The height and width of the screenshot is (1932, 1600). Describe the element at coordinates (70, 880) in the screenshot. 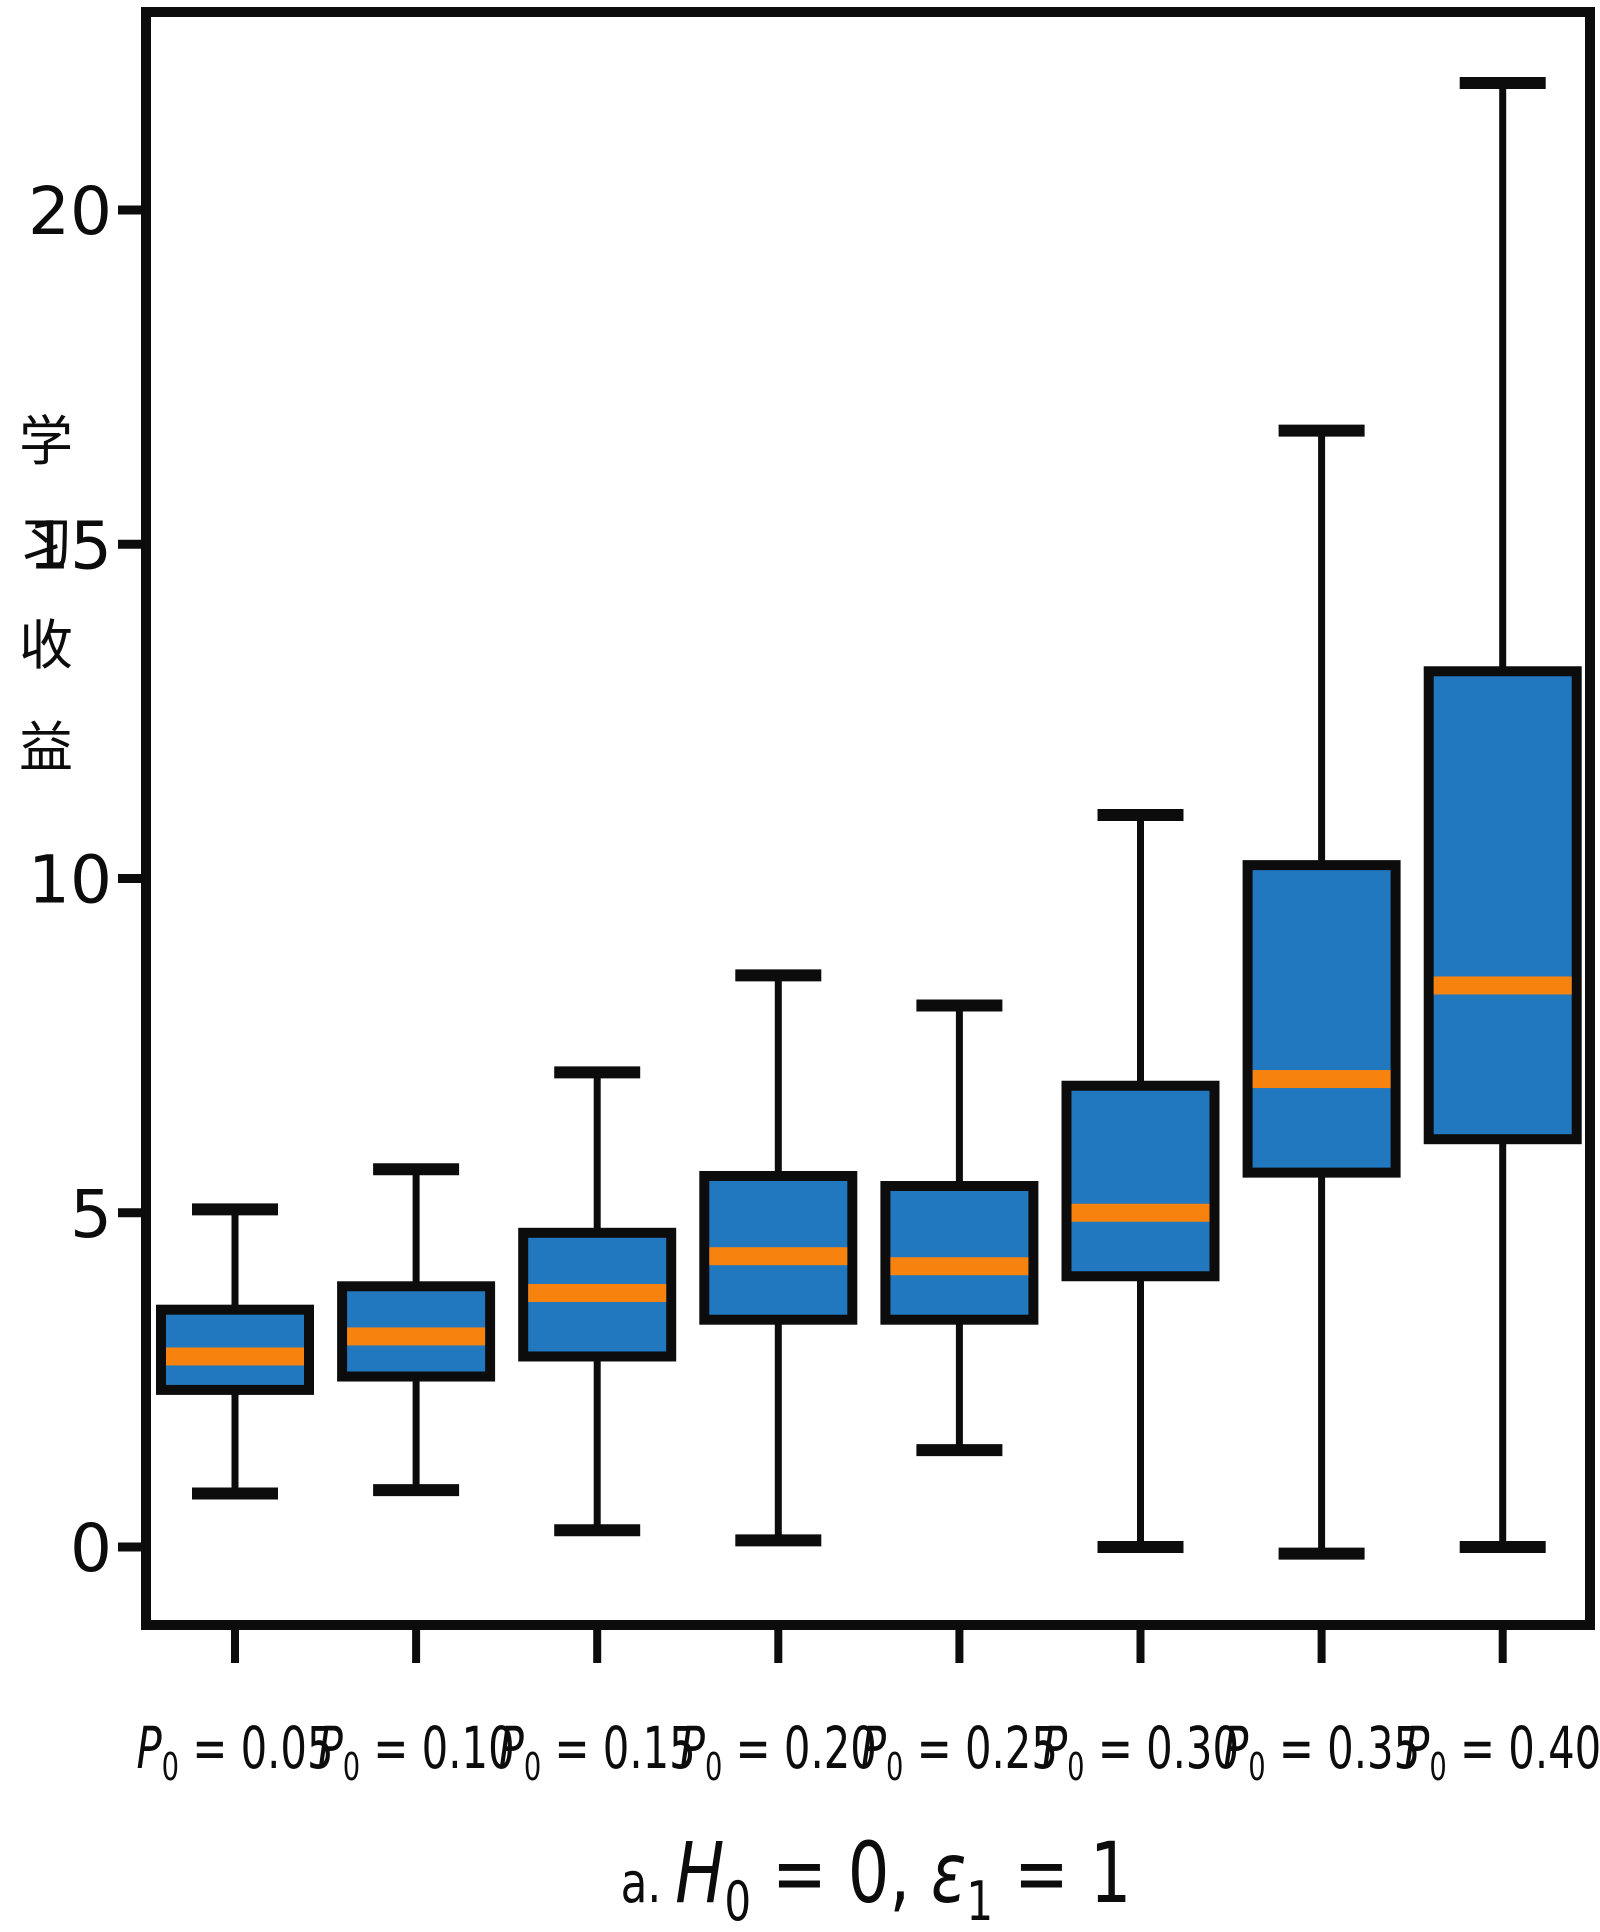

I see `y-tick-label: 10` at that location.